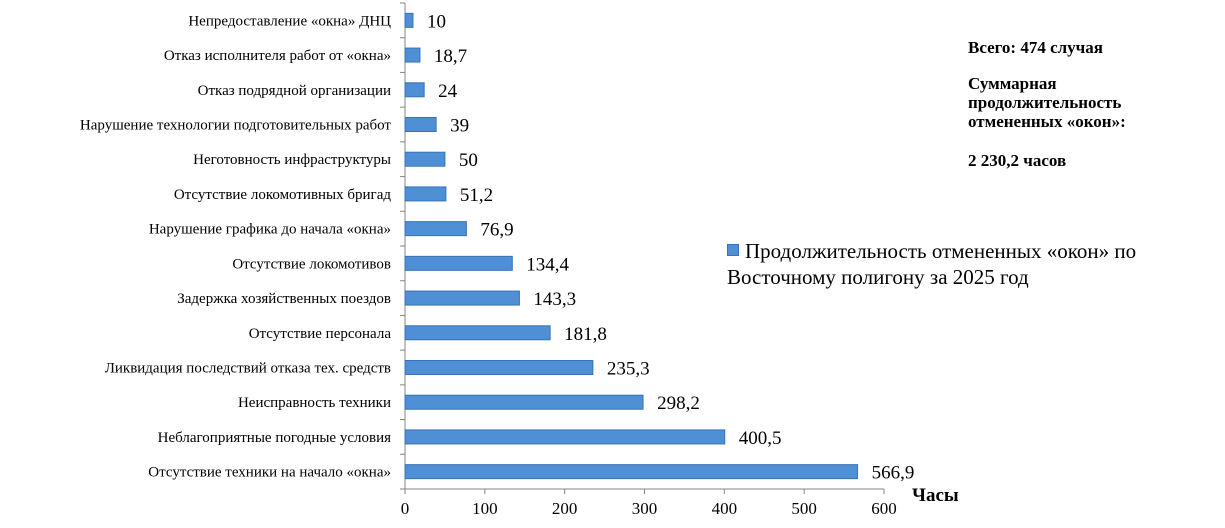  Describe the element at coordinates (547, 264) in the screenshot. I see `data-label: 134,4` at that location.